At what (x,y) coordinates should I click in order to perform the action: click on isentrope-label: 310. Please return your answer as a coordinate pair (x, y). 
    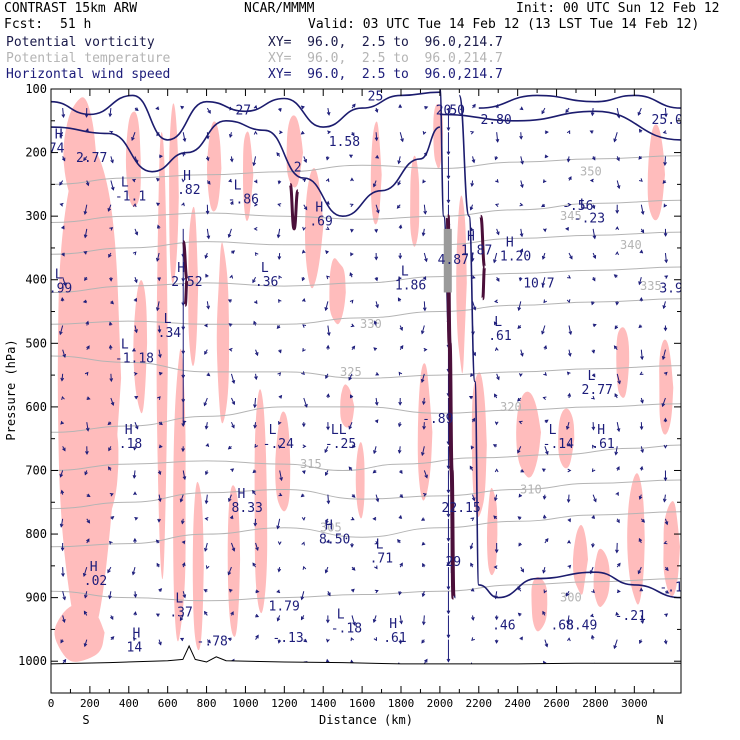
    Looking at the image, I should click on (531, 490).